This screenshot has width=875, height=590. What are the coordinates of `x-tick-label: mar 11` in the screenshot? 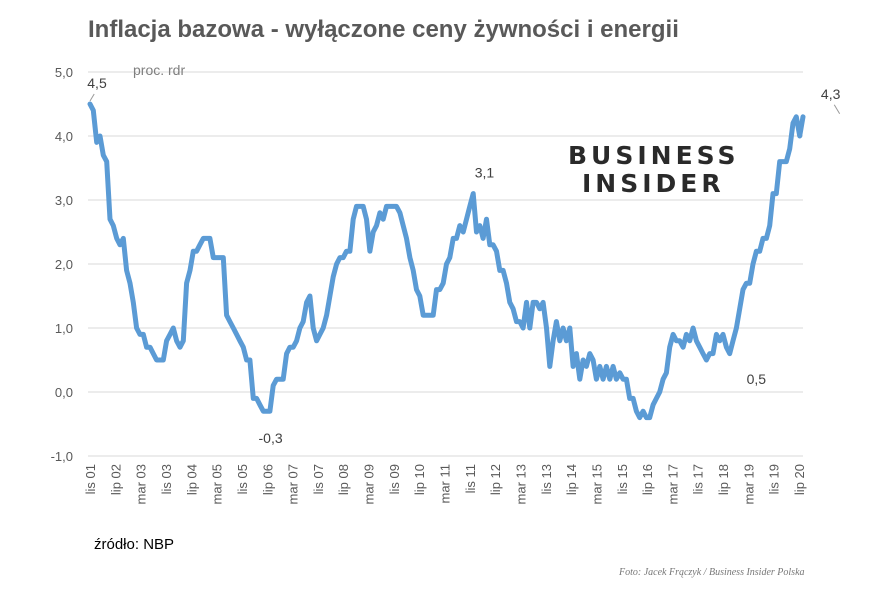 It's located at (445, 484).